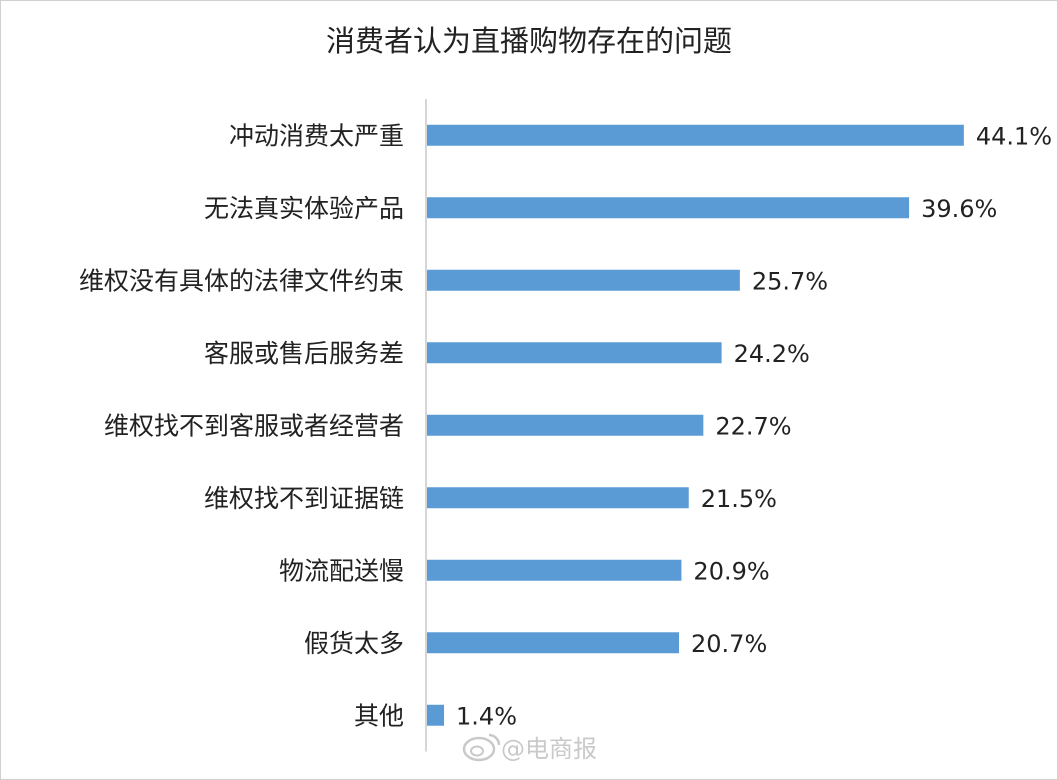  What do you see at coordinates (241, 280) in the screenshot?
I see `category-label: 维权没有具体的法律文件约束` at bounding box center [241, 280].